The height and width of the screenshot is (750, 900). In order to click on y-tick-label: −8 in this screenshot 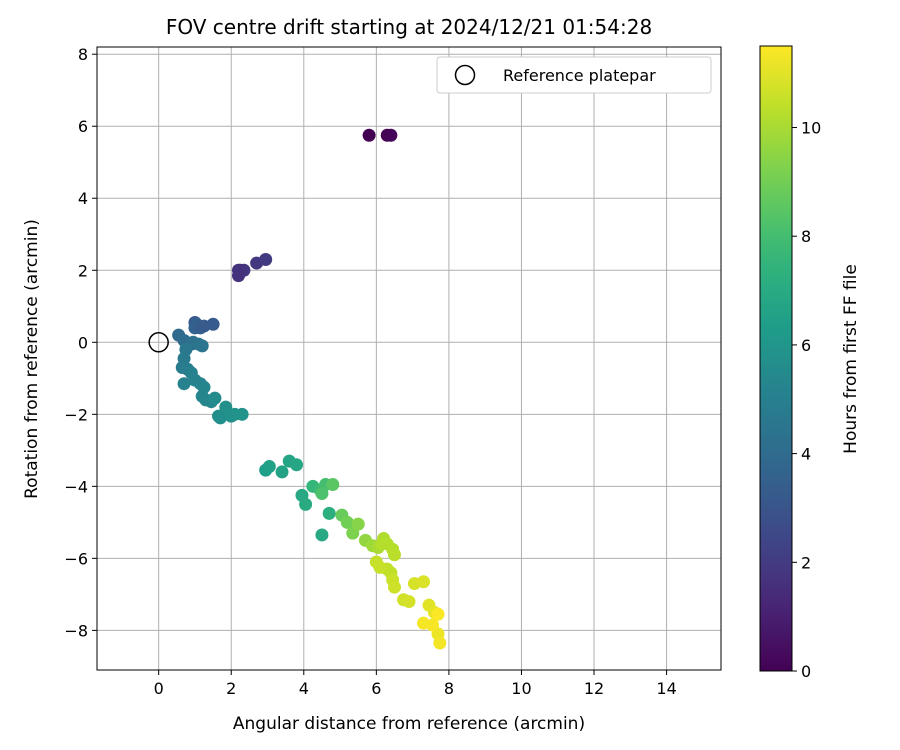, I will do `click(76, 630)`.